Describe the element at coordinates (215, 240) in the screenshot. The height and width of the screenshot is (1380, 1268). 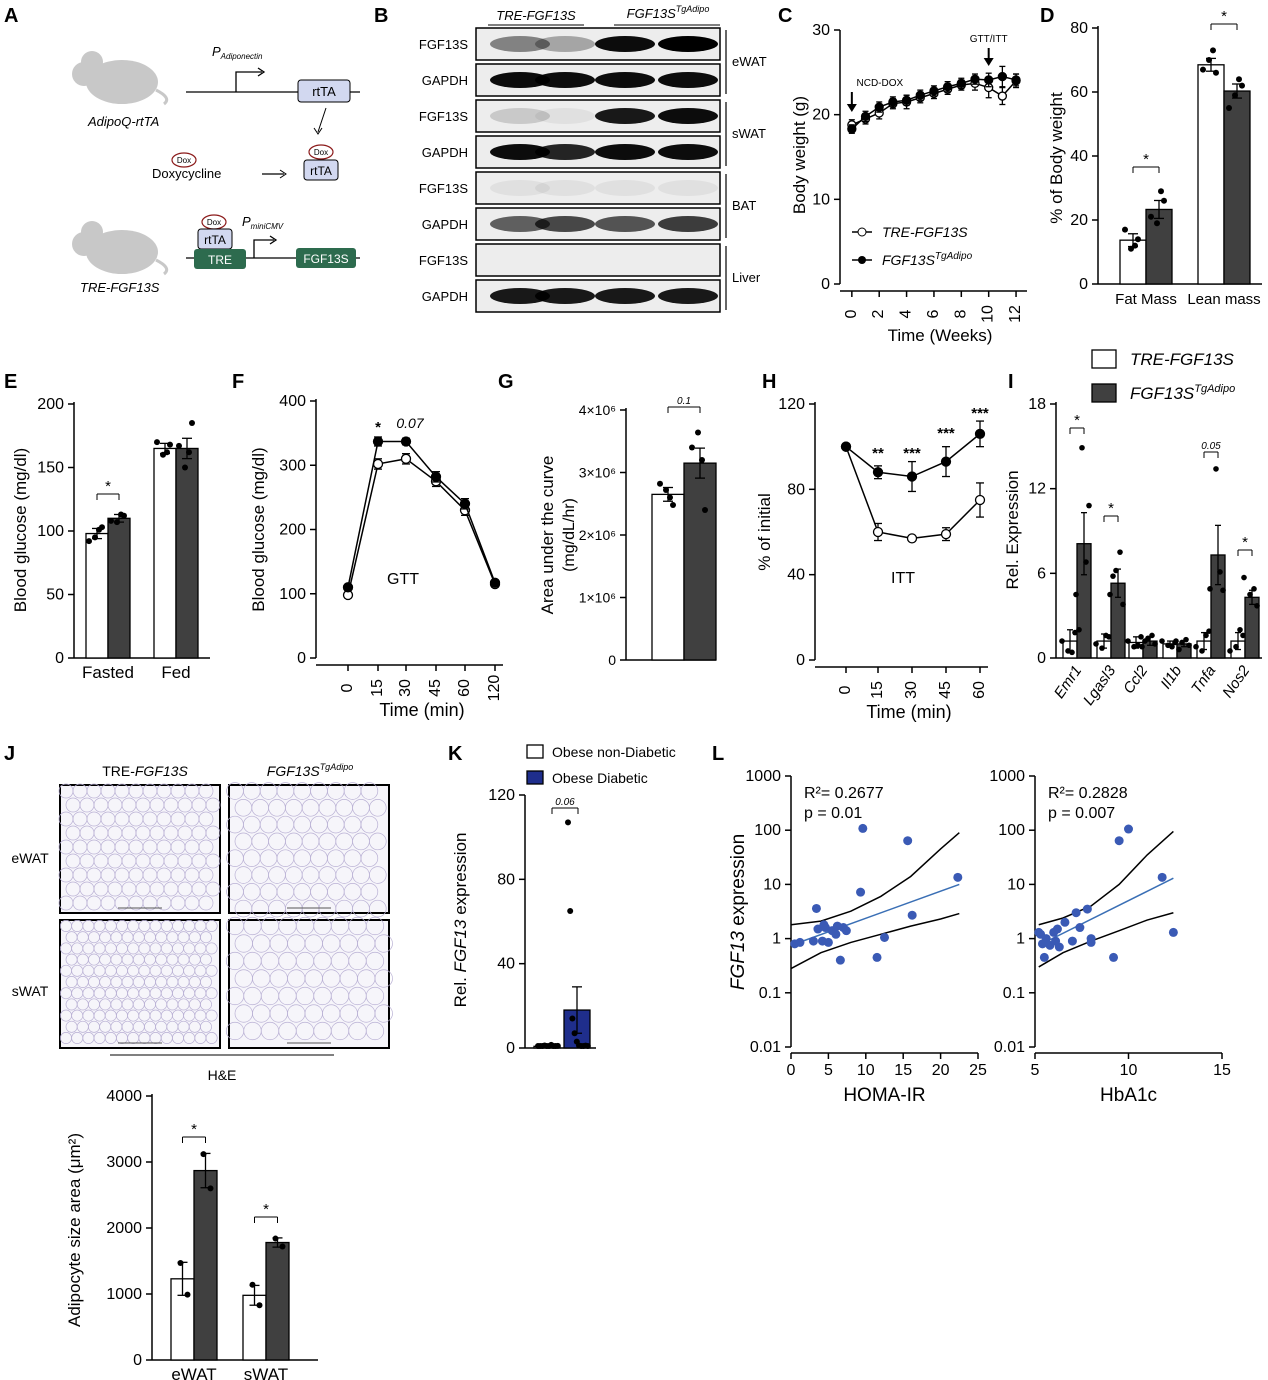
I see `rtta-label-3: rtTA` at that location.